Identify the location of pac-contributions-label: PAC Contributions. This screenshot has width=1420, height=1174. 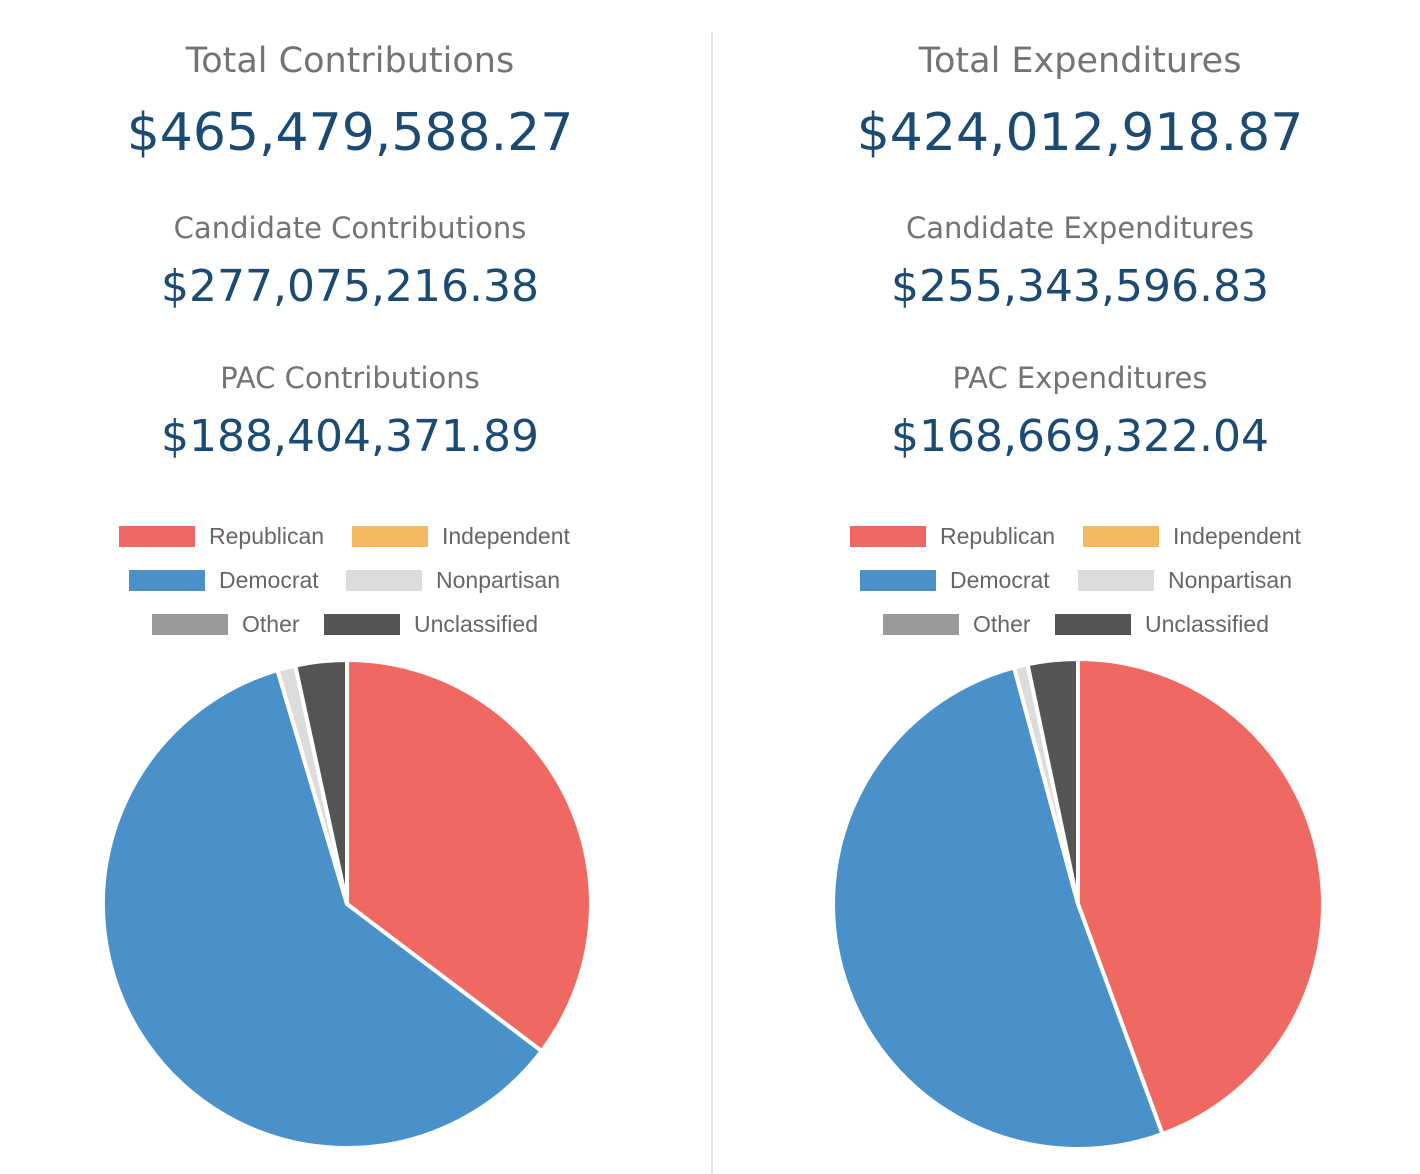
(350, 378).